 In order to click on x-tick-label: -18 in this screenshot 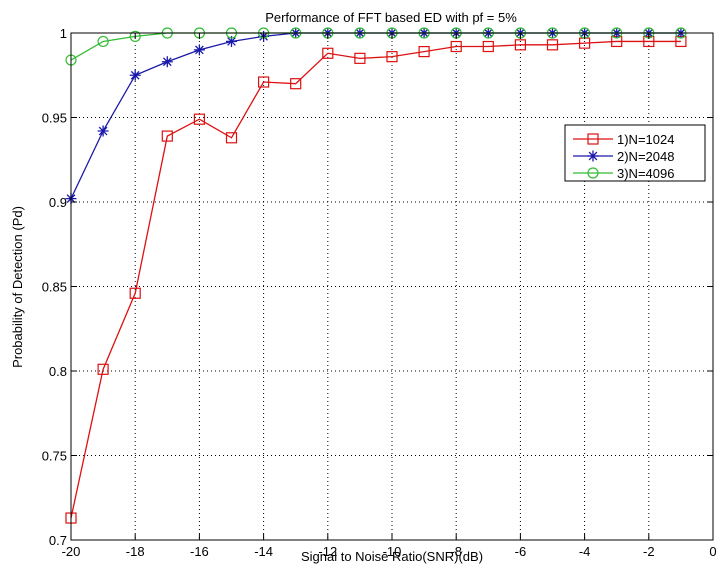, I will do `click(135, 551)`.